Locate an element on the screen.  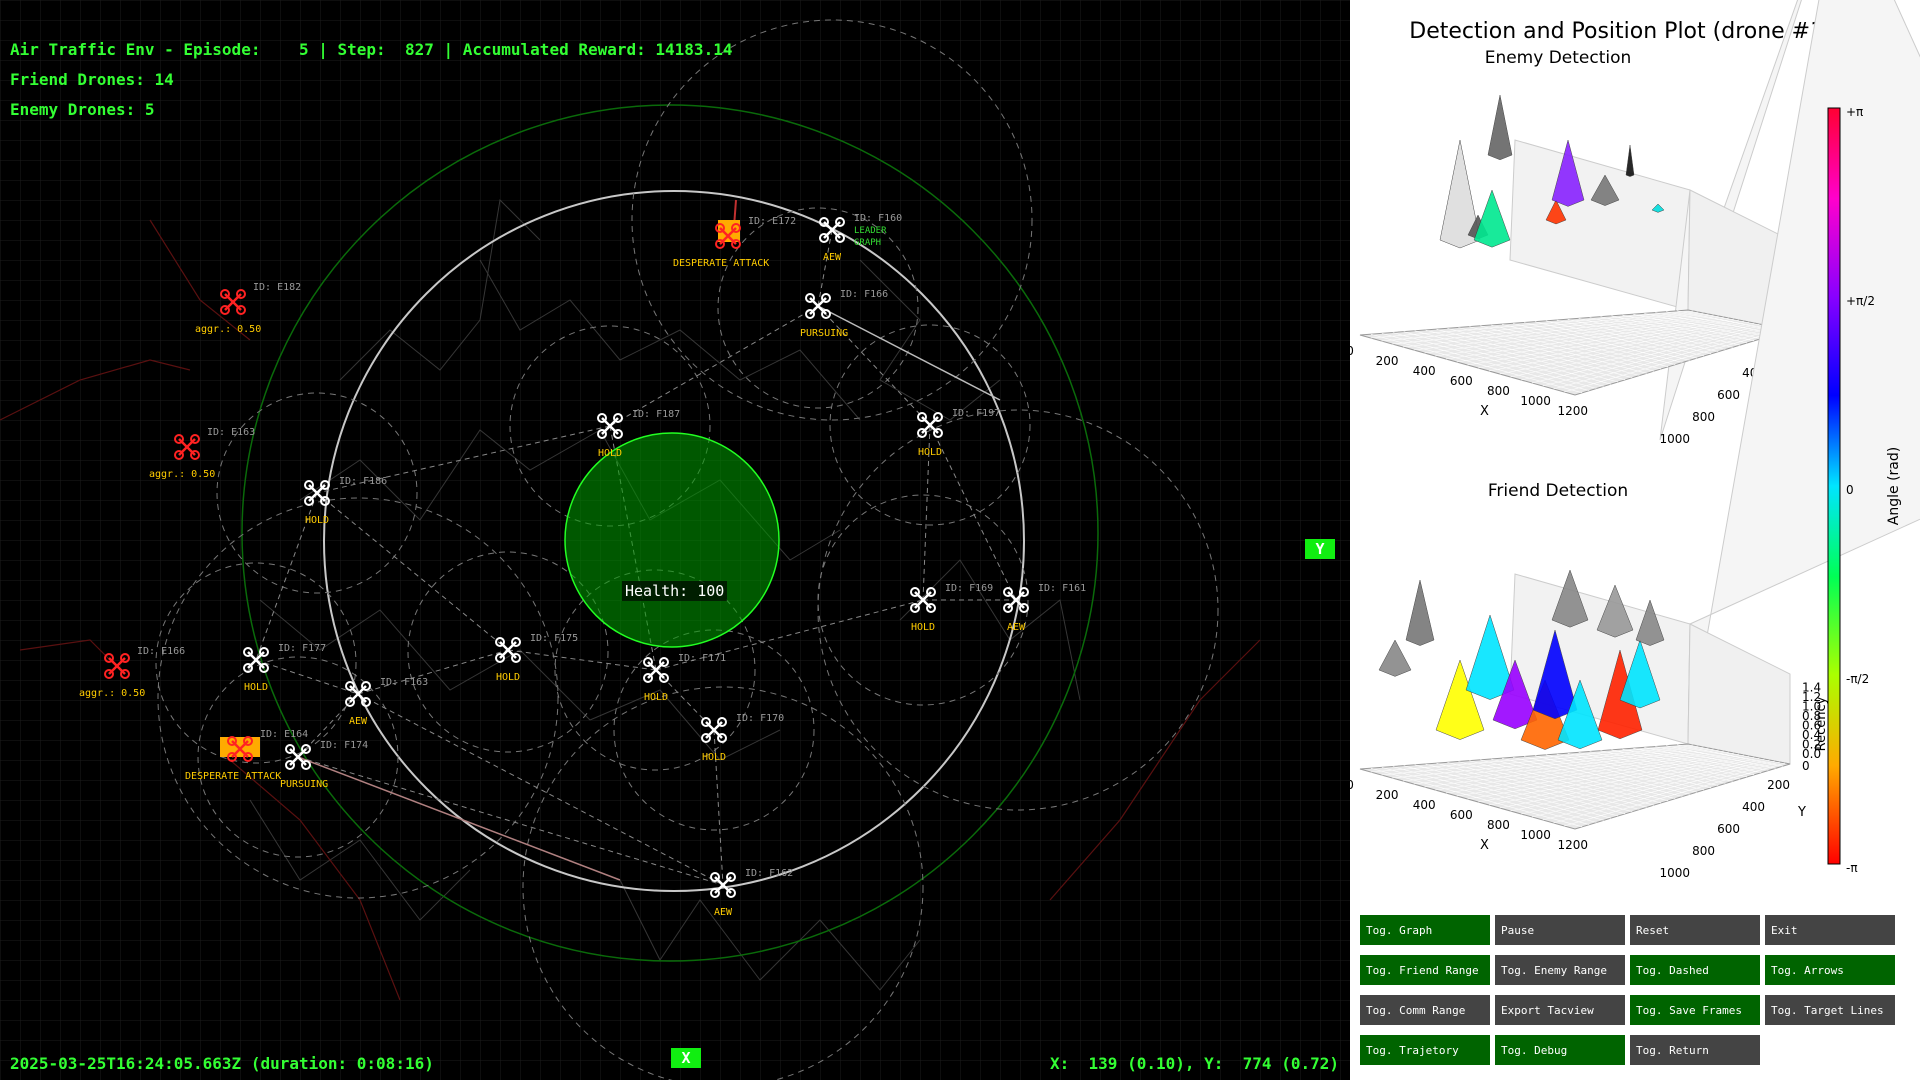
control-button-pause: Pause is located at coordinates (1560, 930).